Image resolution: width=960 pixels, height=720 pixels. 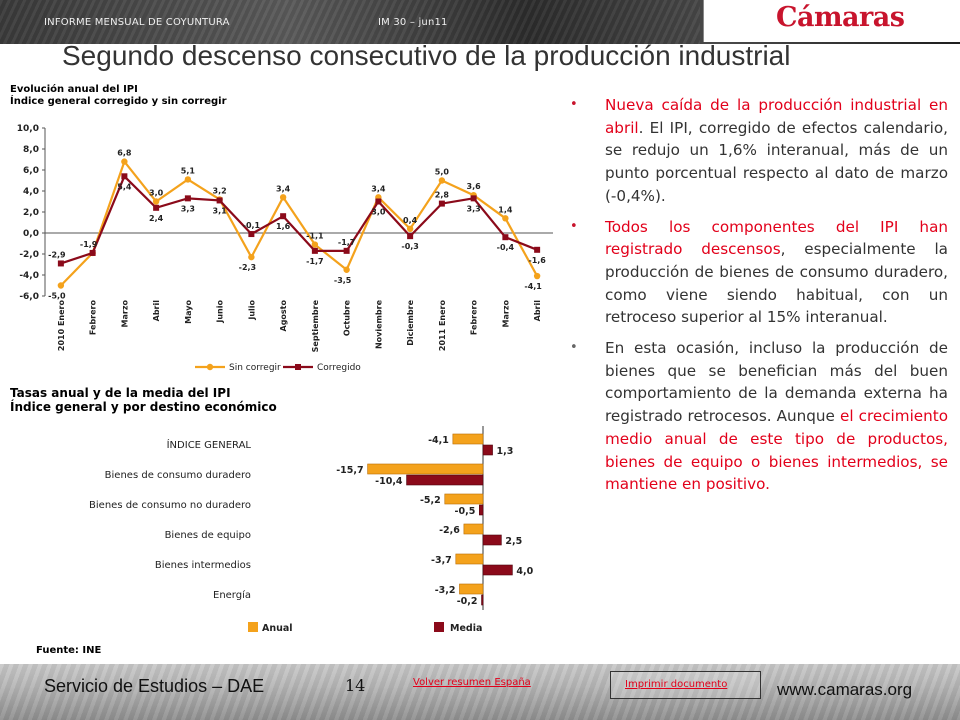 What do you see at coordinates (378, 188) in the screenshot?
I see `data-label: 3,4` at bounding box center [378, 188].